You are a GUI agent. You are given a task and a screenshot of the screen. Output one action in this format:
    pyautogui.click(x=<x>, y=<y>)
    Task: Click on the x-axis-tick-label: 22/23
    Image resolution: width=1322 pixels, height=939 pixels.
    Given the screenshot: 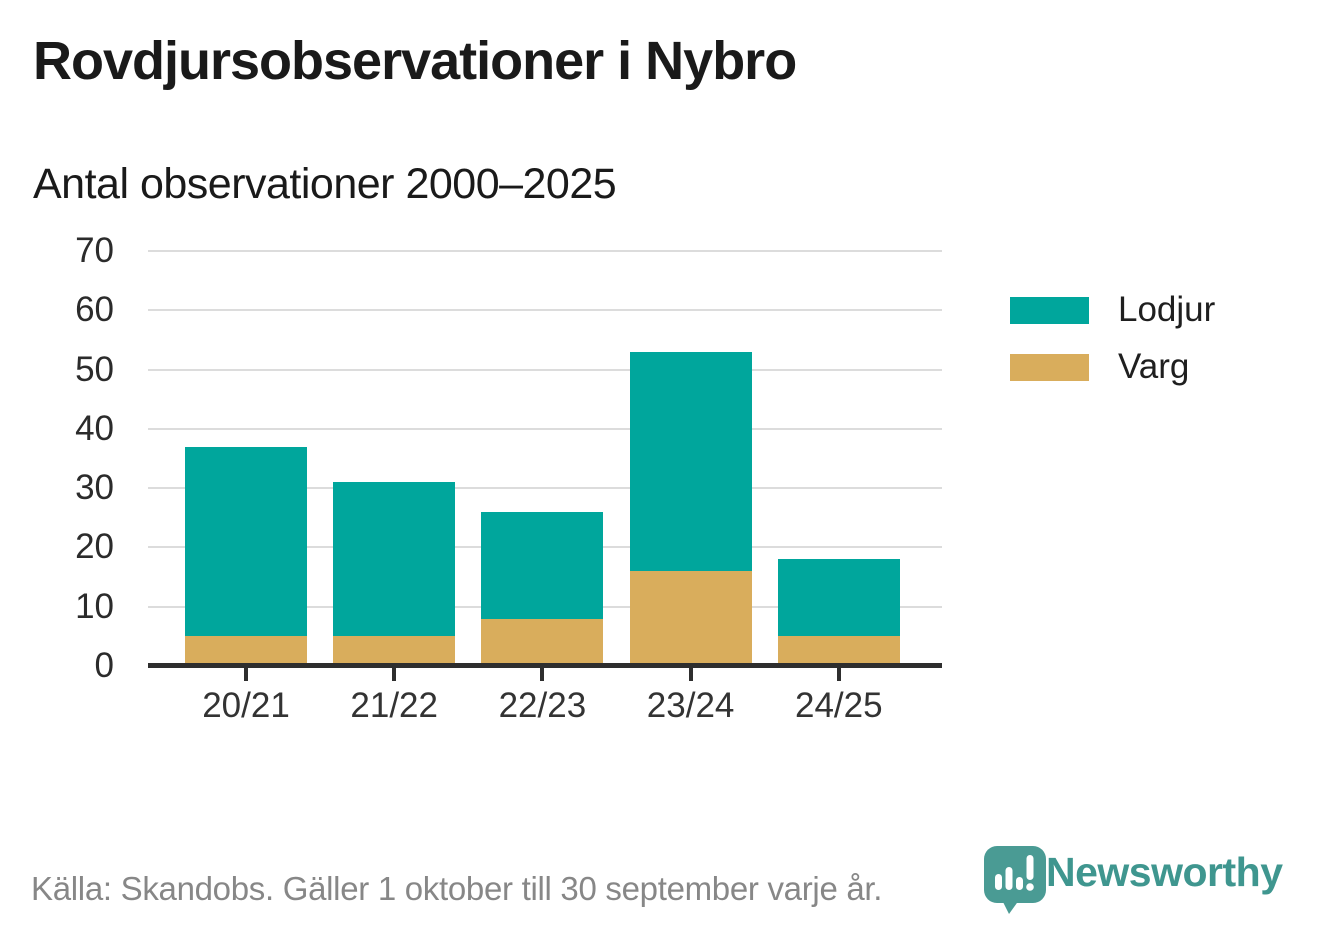 What is the action you would take?
    pyautogui.click(x=542, y=705)
    